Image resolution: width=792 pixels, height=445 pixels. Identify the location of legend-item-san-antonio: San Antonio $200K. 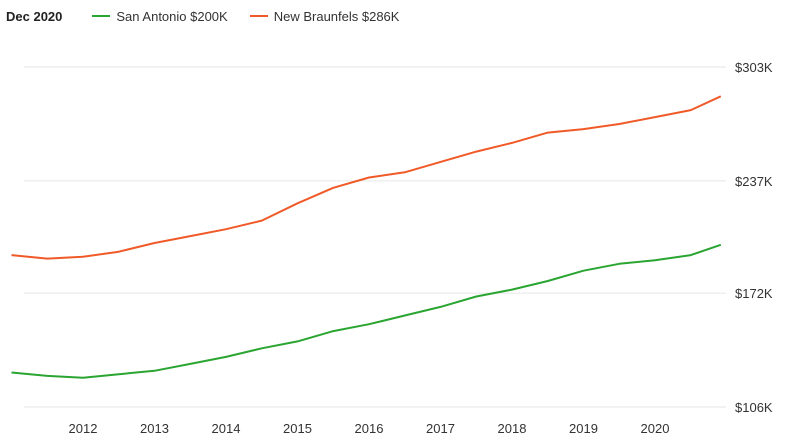
(160, 16).